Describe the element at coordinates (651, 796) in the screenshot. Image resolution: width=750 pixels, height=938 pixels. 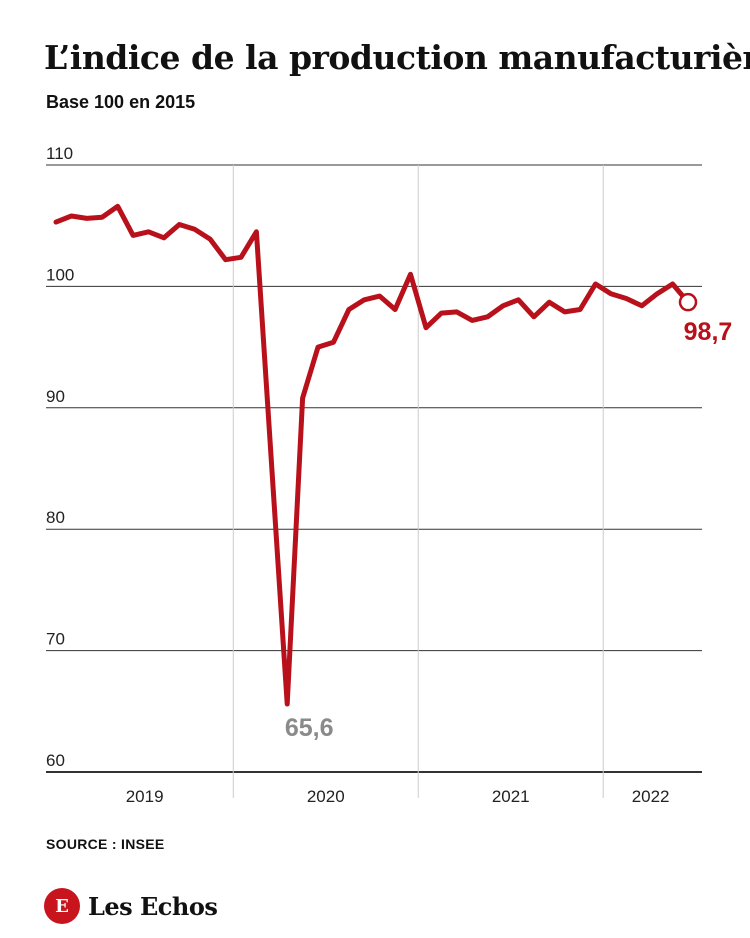
I see `x-year-label: 2022` at that location.